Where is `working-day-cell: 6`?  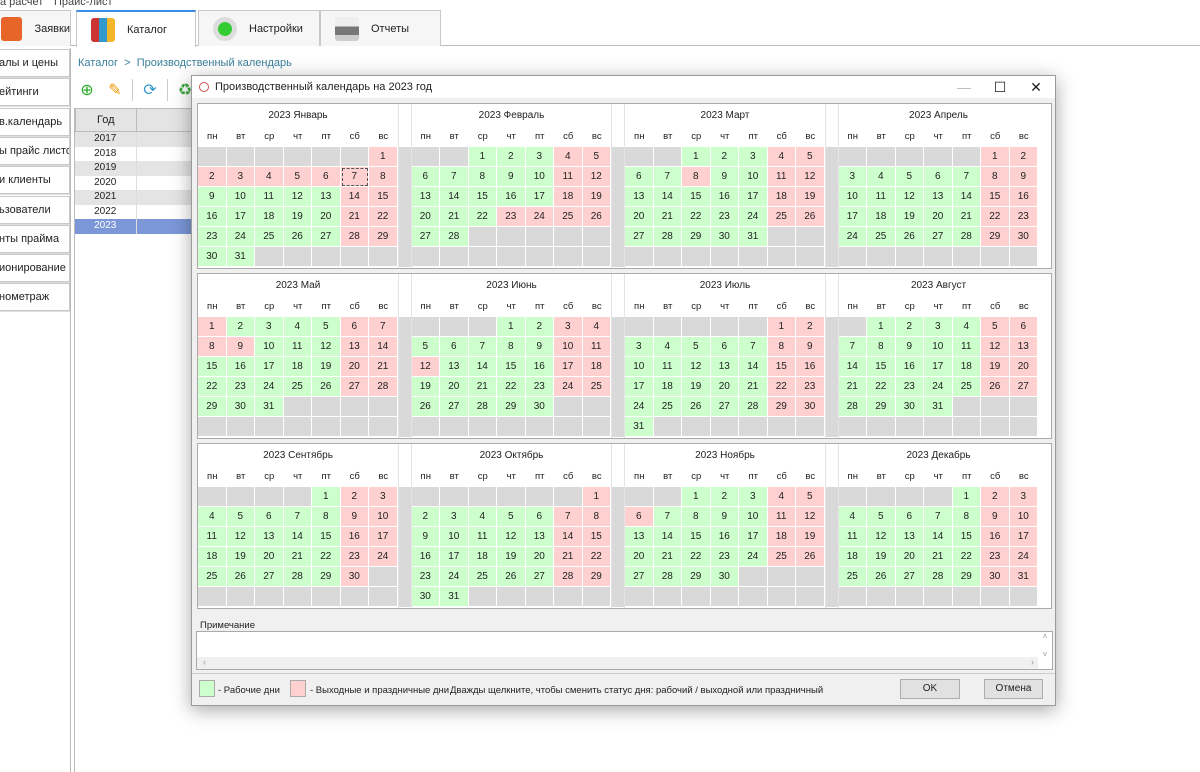
working-day-cell: 6 is located at coordinates (269, 517).